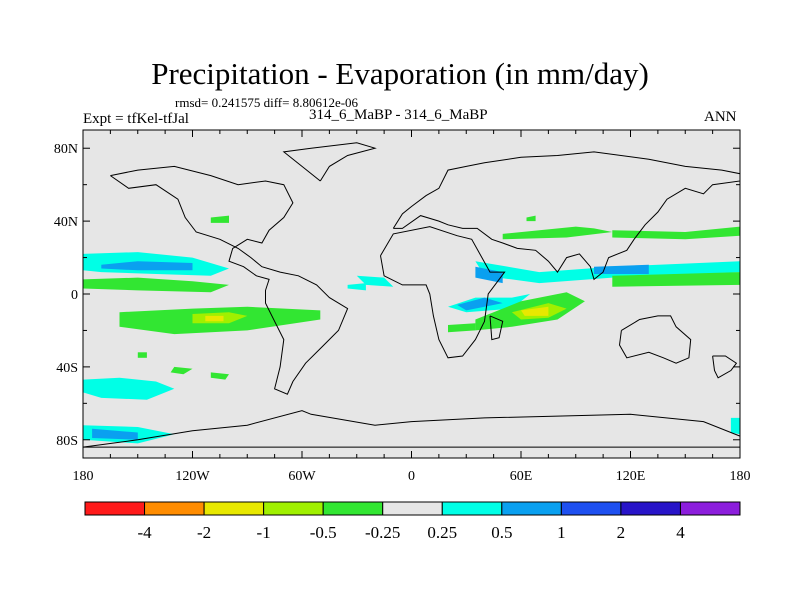 Image resolution: width=800 pixels, height=600 pixels. I want to click on colorbar-label: 2, so click(621, 532).